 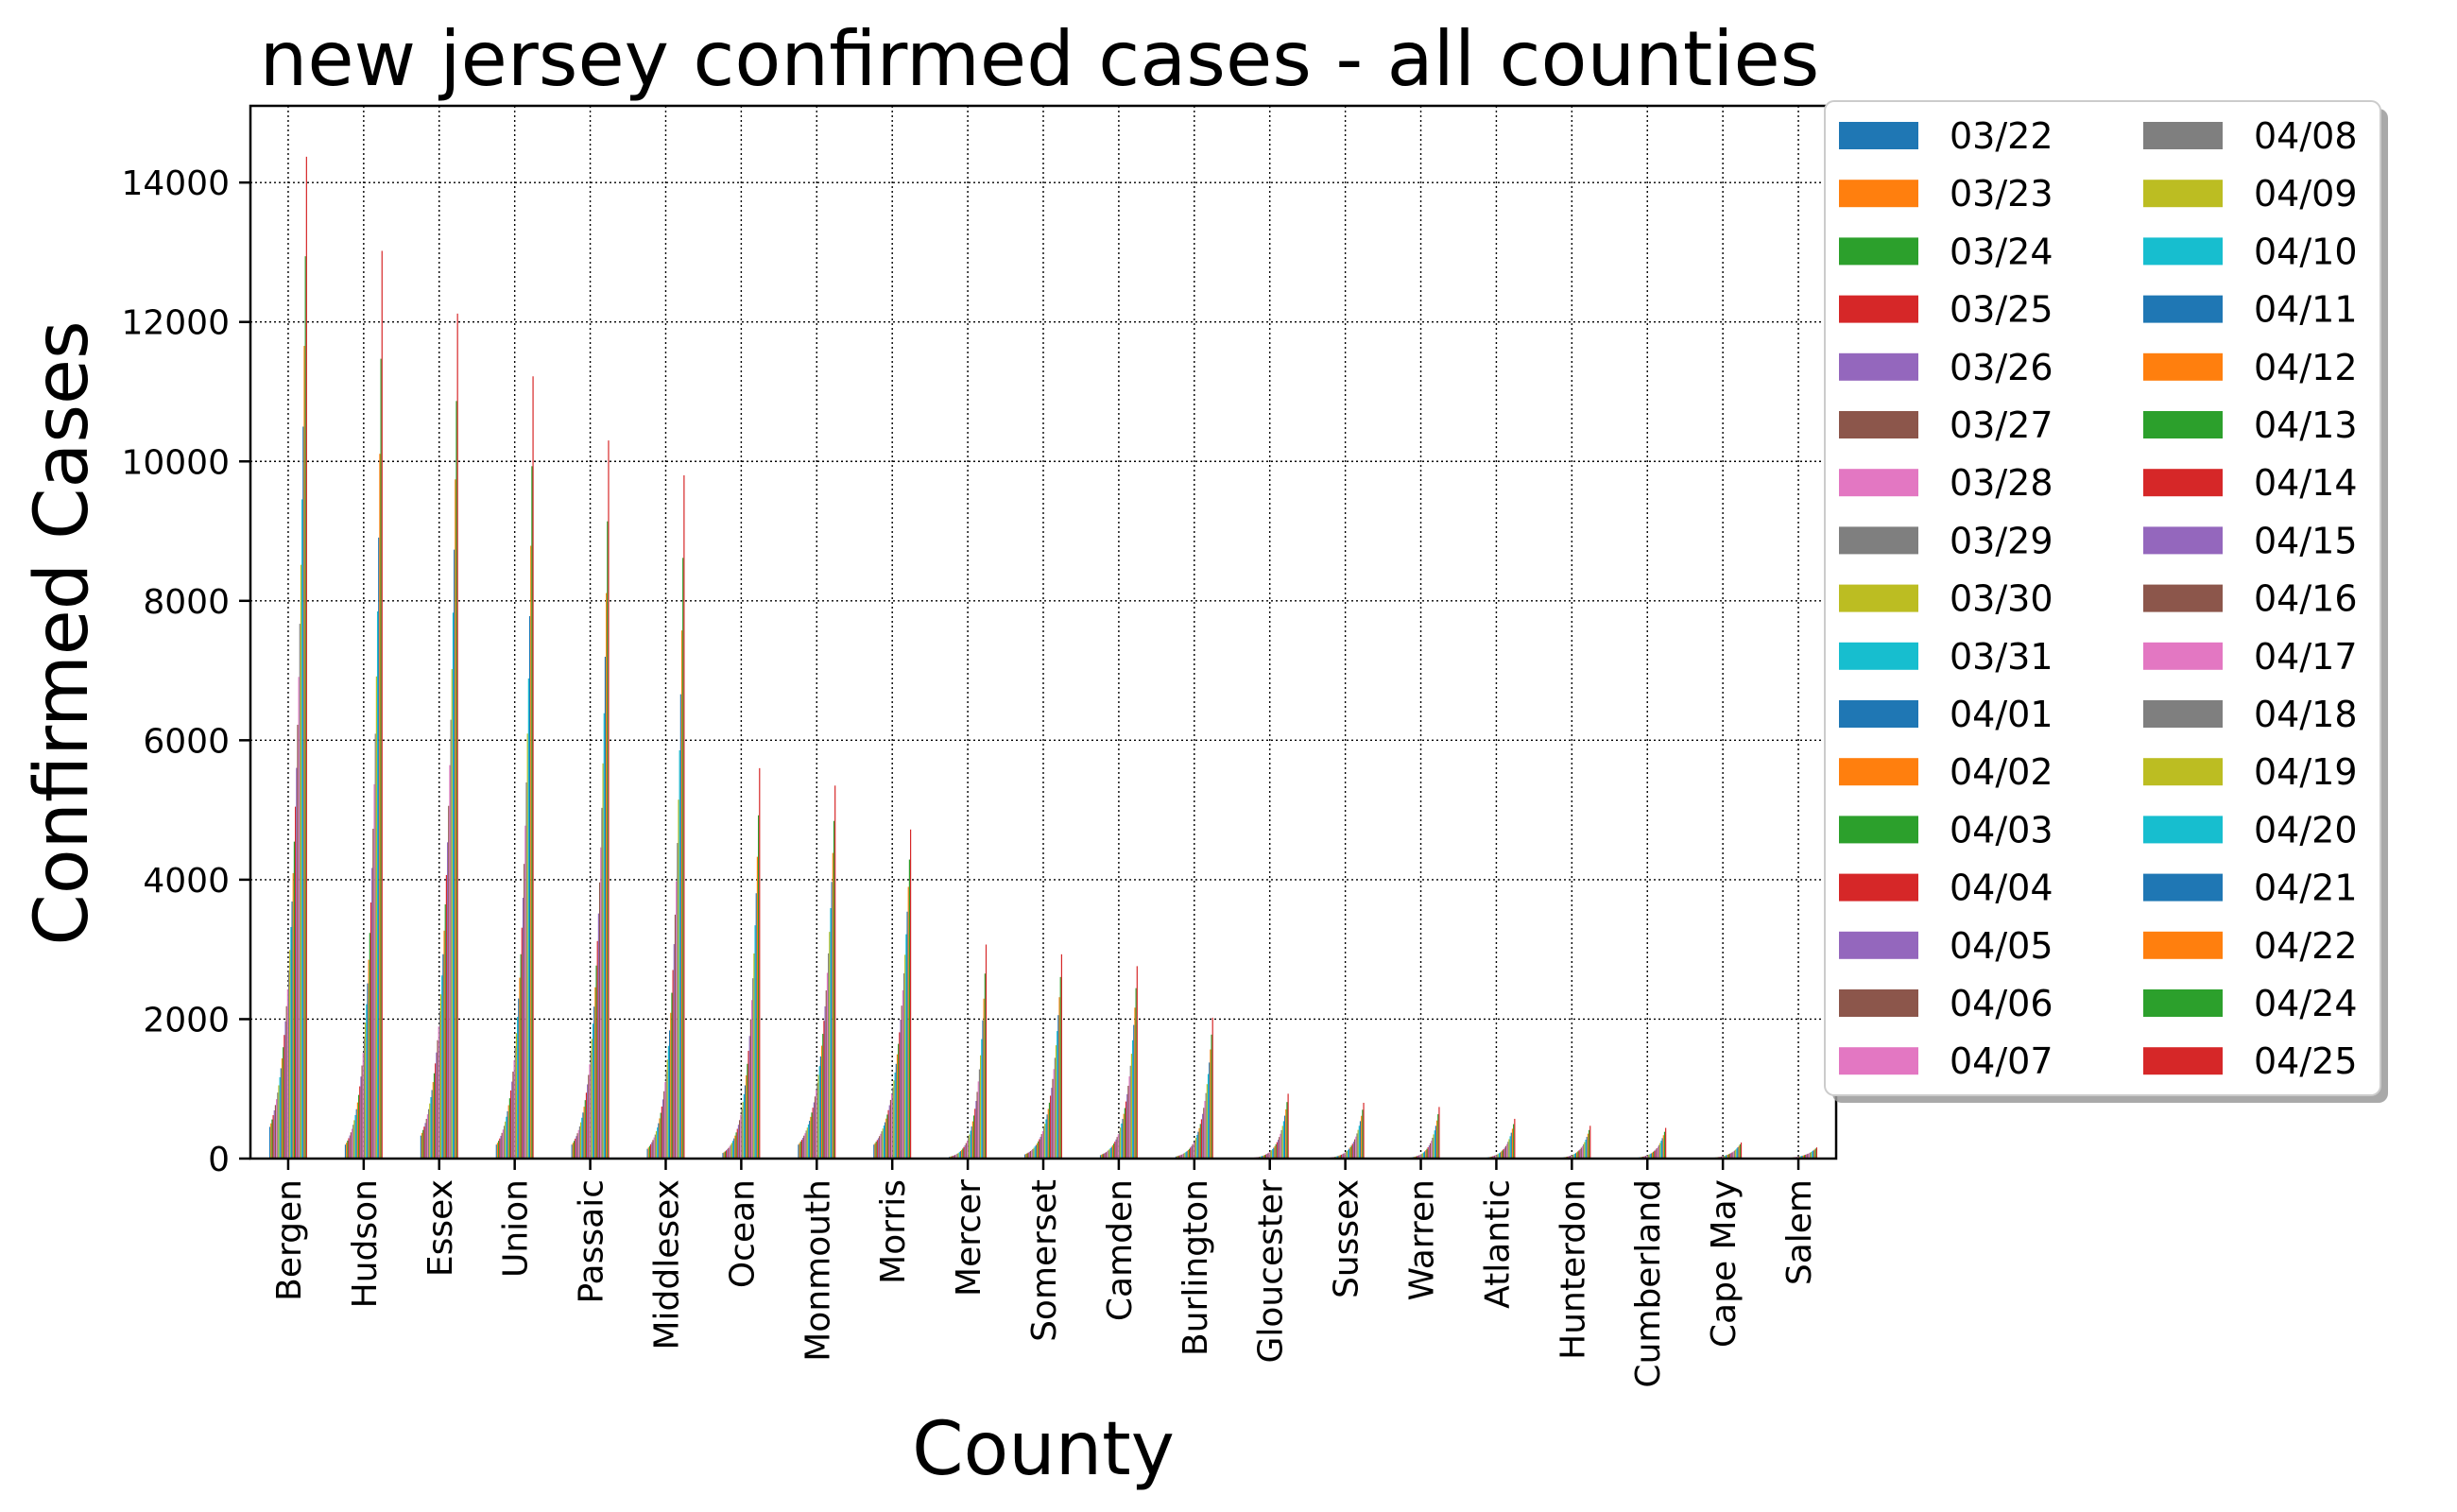 What do you see at coordinates (2001, 1003) in the screenshot?
I see `legend-label: 04/06` at bounding box center [2001, 1003].